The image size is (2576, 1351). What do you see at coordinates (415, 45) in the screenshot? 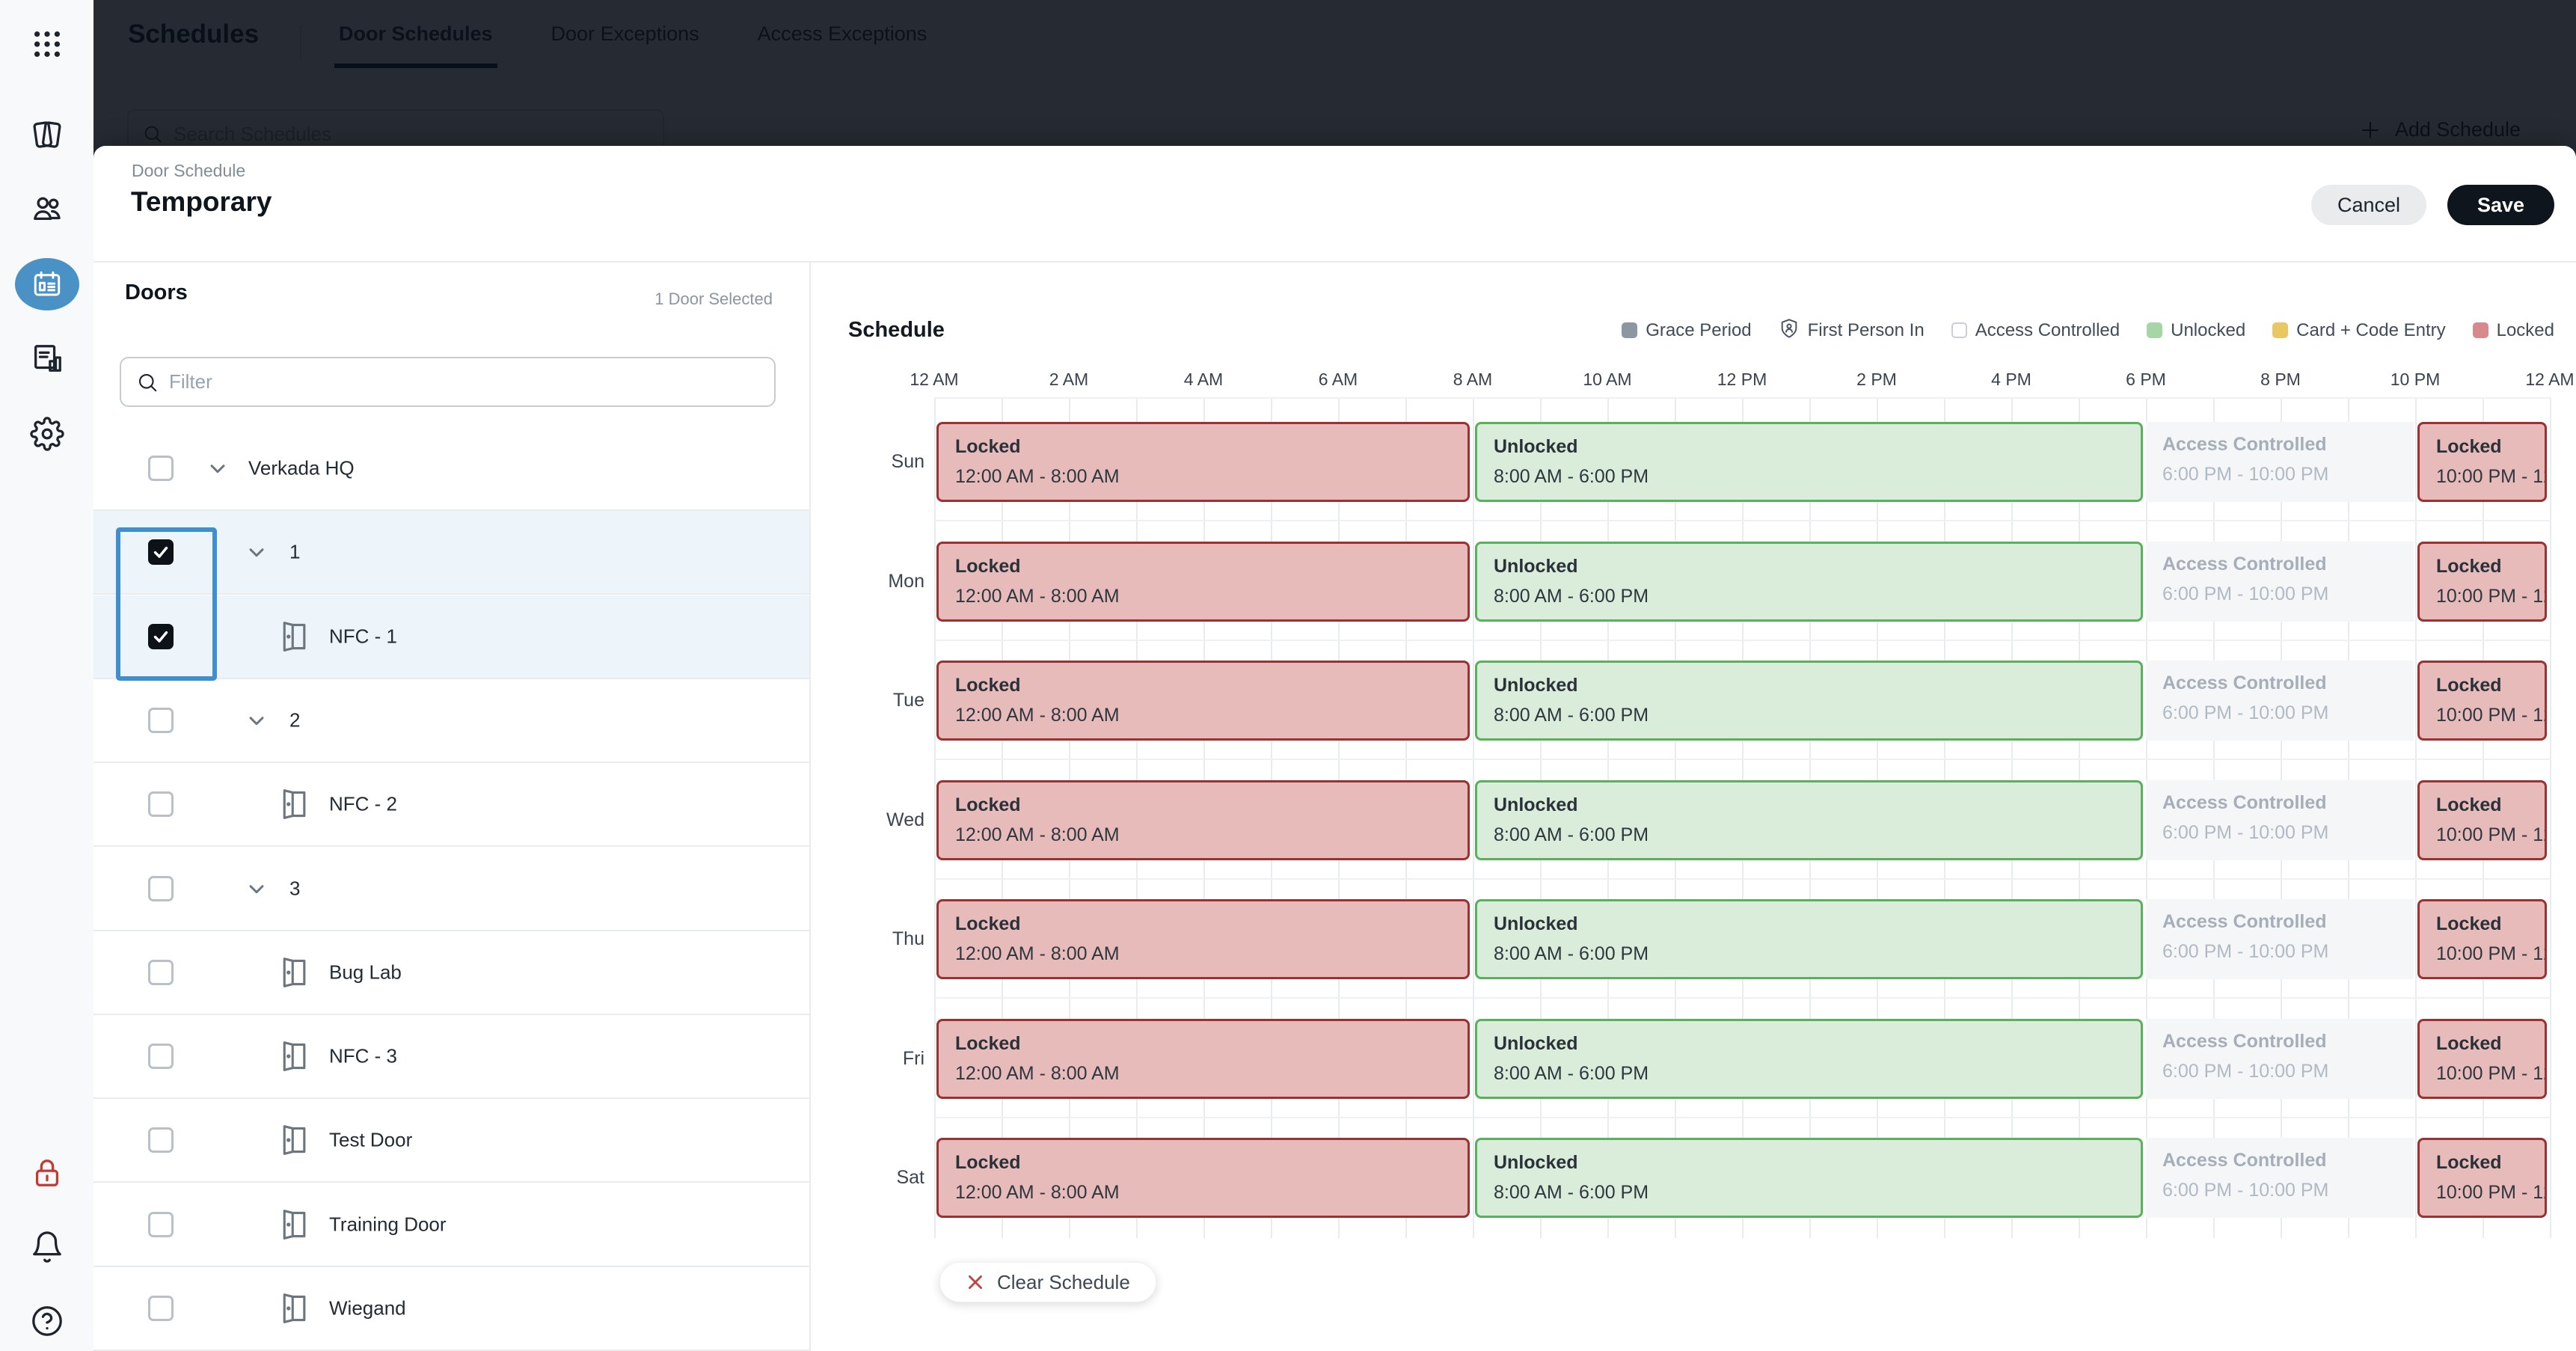
I see `tab-door-schedules: Door Schedules` at bounding box center [415, 45].